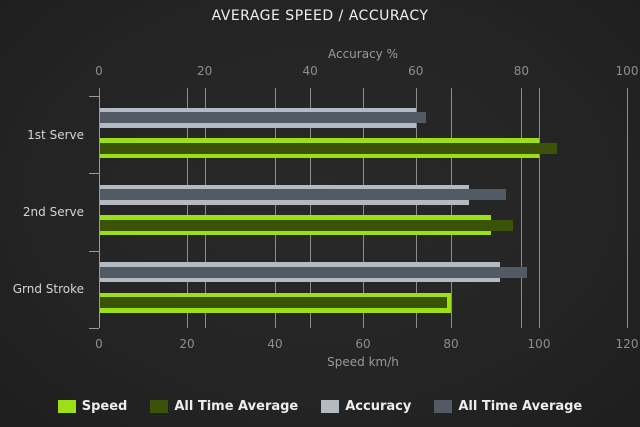 The width and height of the screenshot is (640, 427). What do you see at coordinates (48, 289) in the screenshot?
I see `category-label: Grnd Stroke` at bounding box center [48, 289].